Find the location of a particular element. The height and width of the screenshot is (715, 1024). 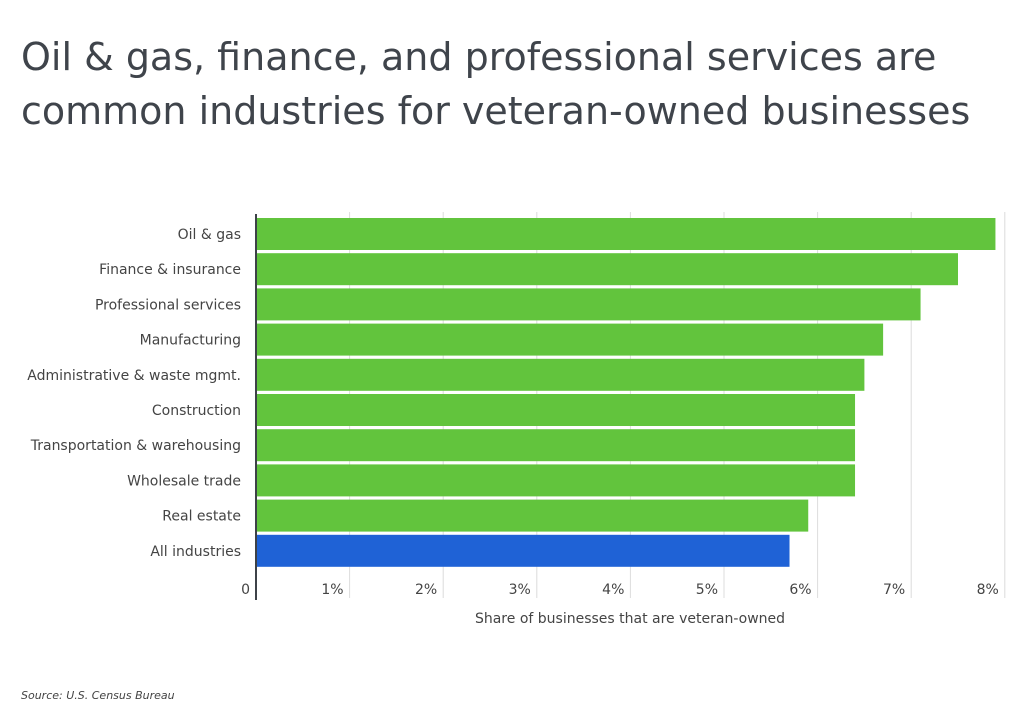

x-tick-label: 2% is located at coordinates (426, 590).